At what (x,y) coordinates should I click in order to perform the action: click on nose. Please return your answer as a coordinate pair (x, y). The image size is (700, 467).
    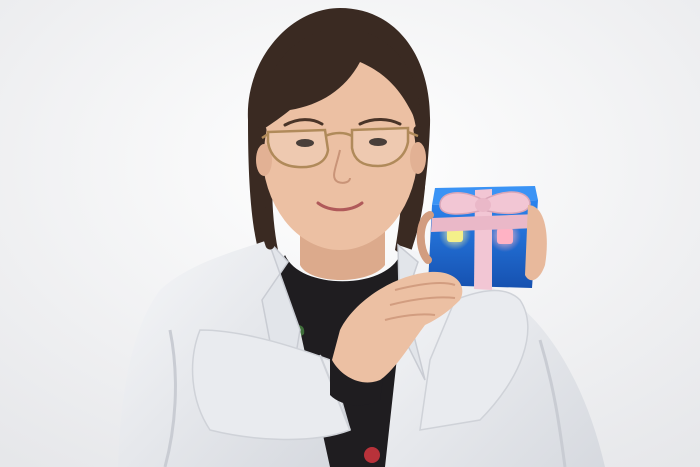
    Looking at the image, I should click on (342, 166).